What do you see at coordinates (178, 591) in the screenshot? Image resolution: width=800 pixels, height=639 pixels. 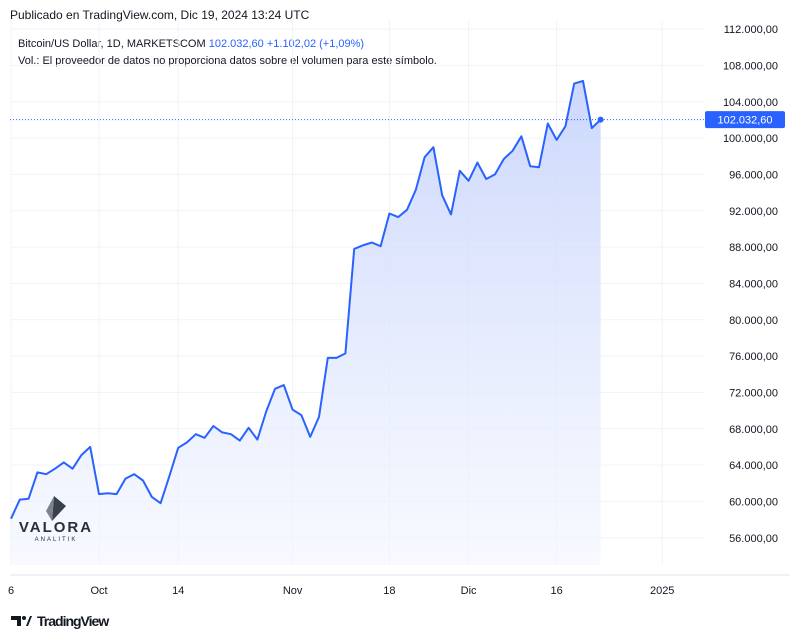 I see `x-tick-label: 14` at bounding box center [178, 591].